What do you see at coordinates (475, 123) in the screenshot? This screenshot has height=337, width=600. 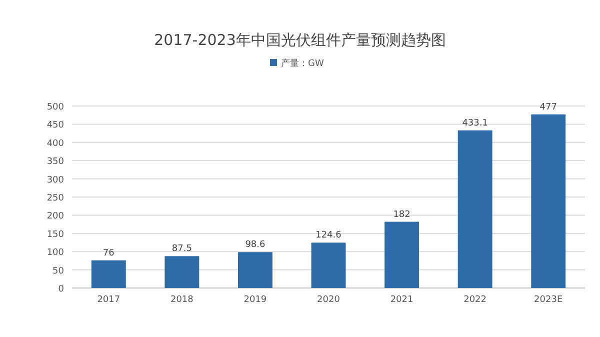 I see `data-label: 433.1` at bounding box center [475, 123].